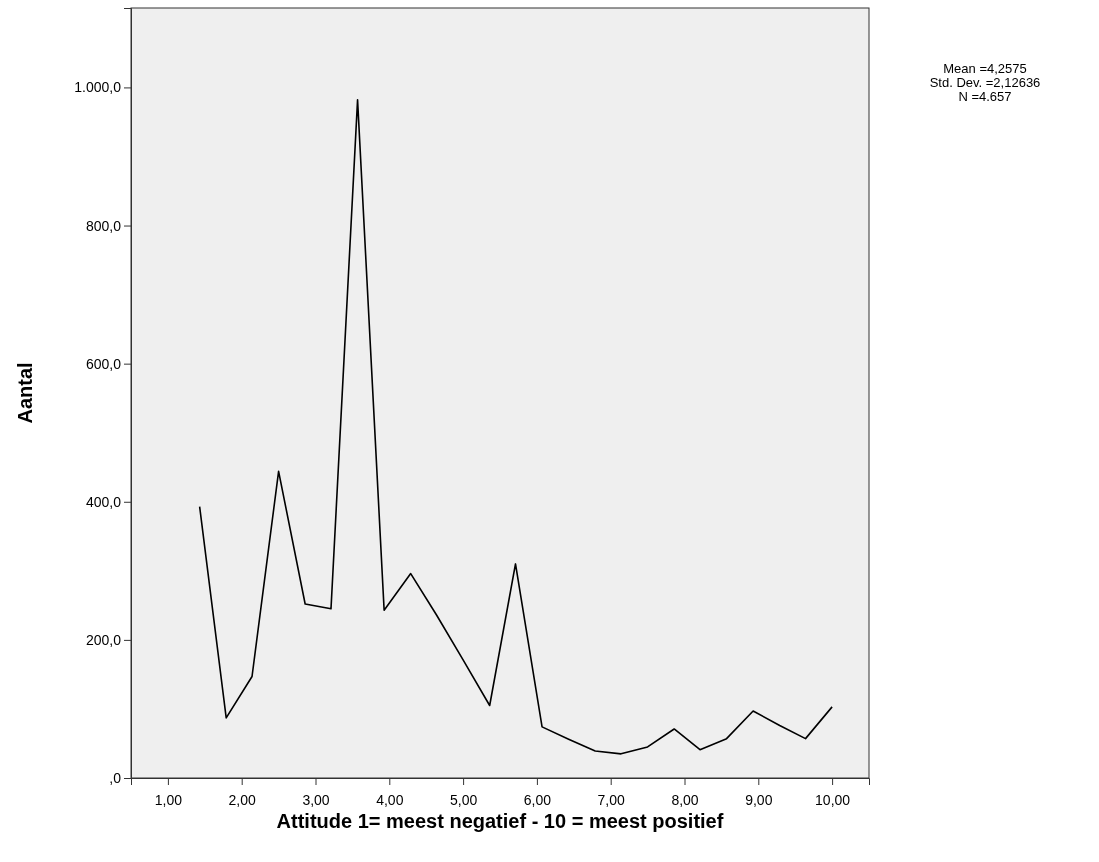 This screenshot has width=1099, height=862. Describe the element at coordinates (103, 501) in the screenshot. I see `y-tick-label: 400,0` at that location.